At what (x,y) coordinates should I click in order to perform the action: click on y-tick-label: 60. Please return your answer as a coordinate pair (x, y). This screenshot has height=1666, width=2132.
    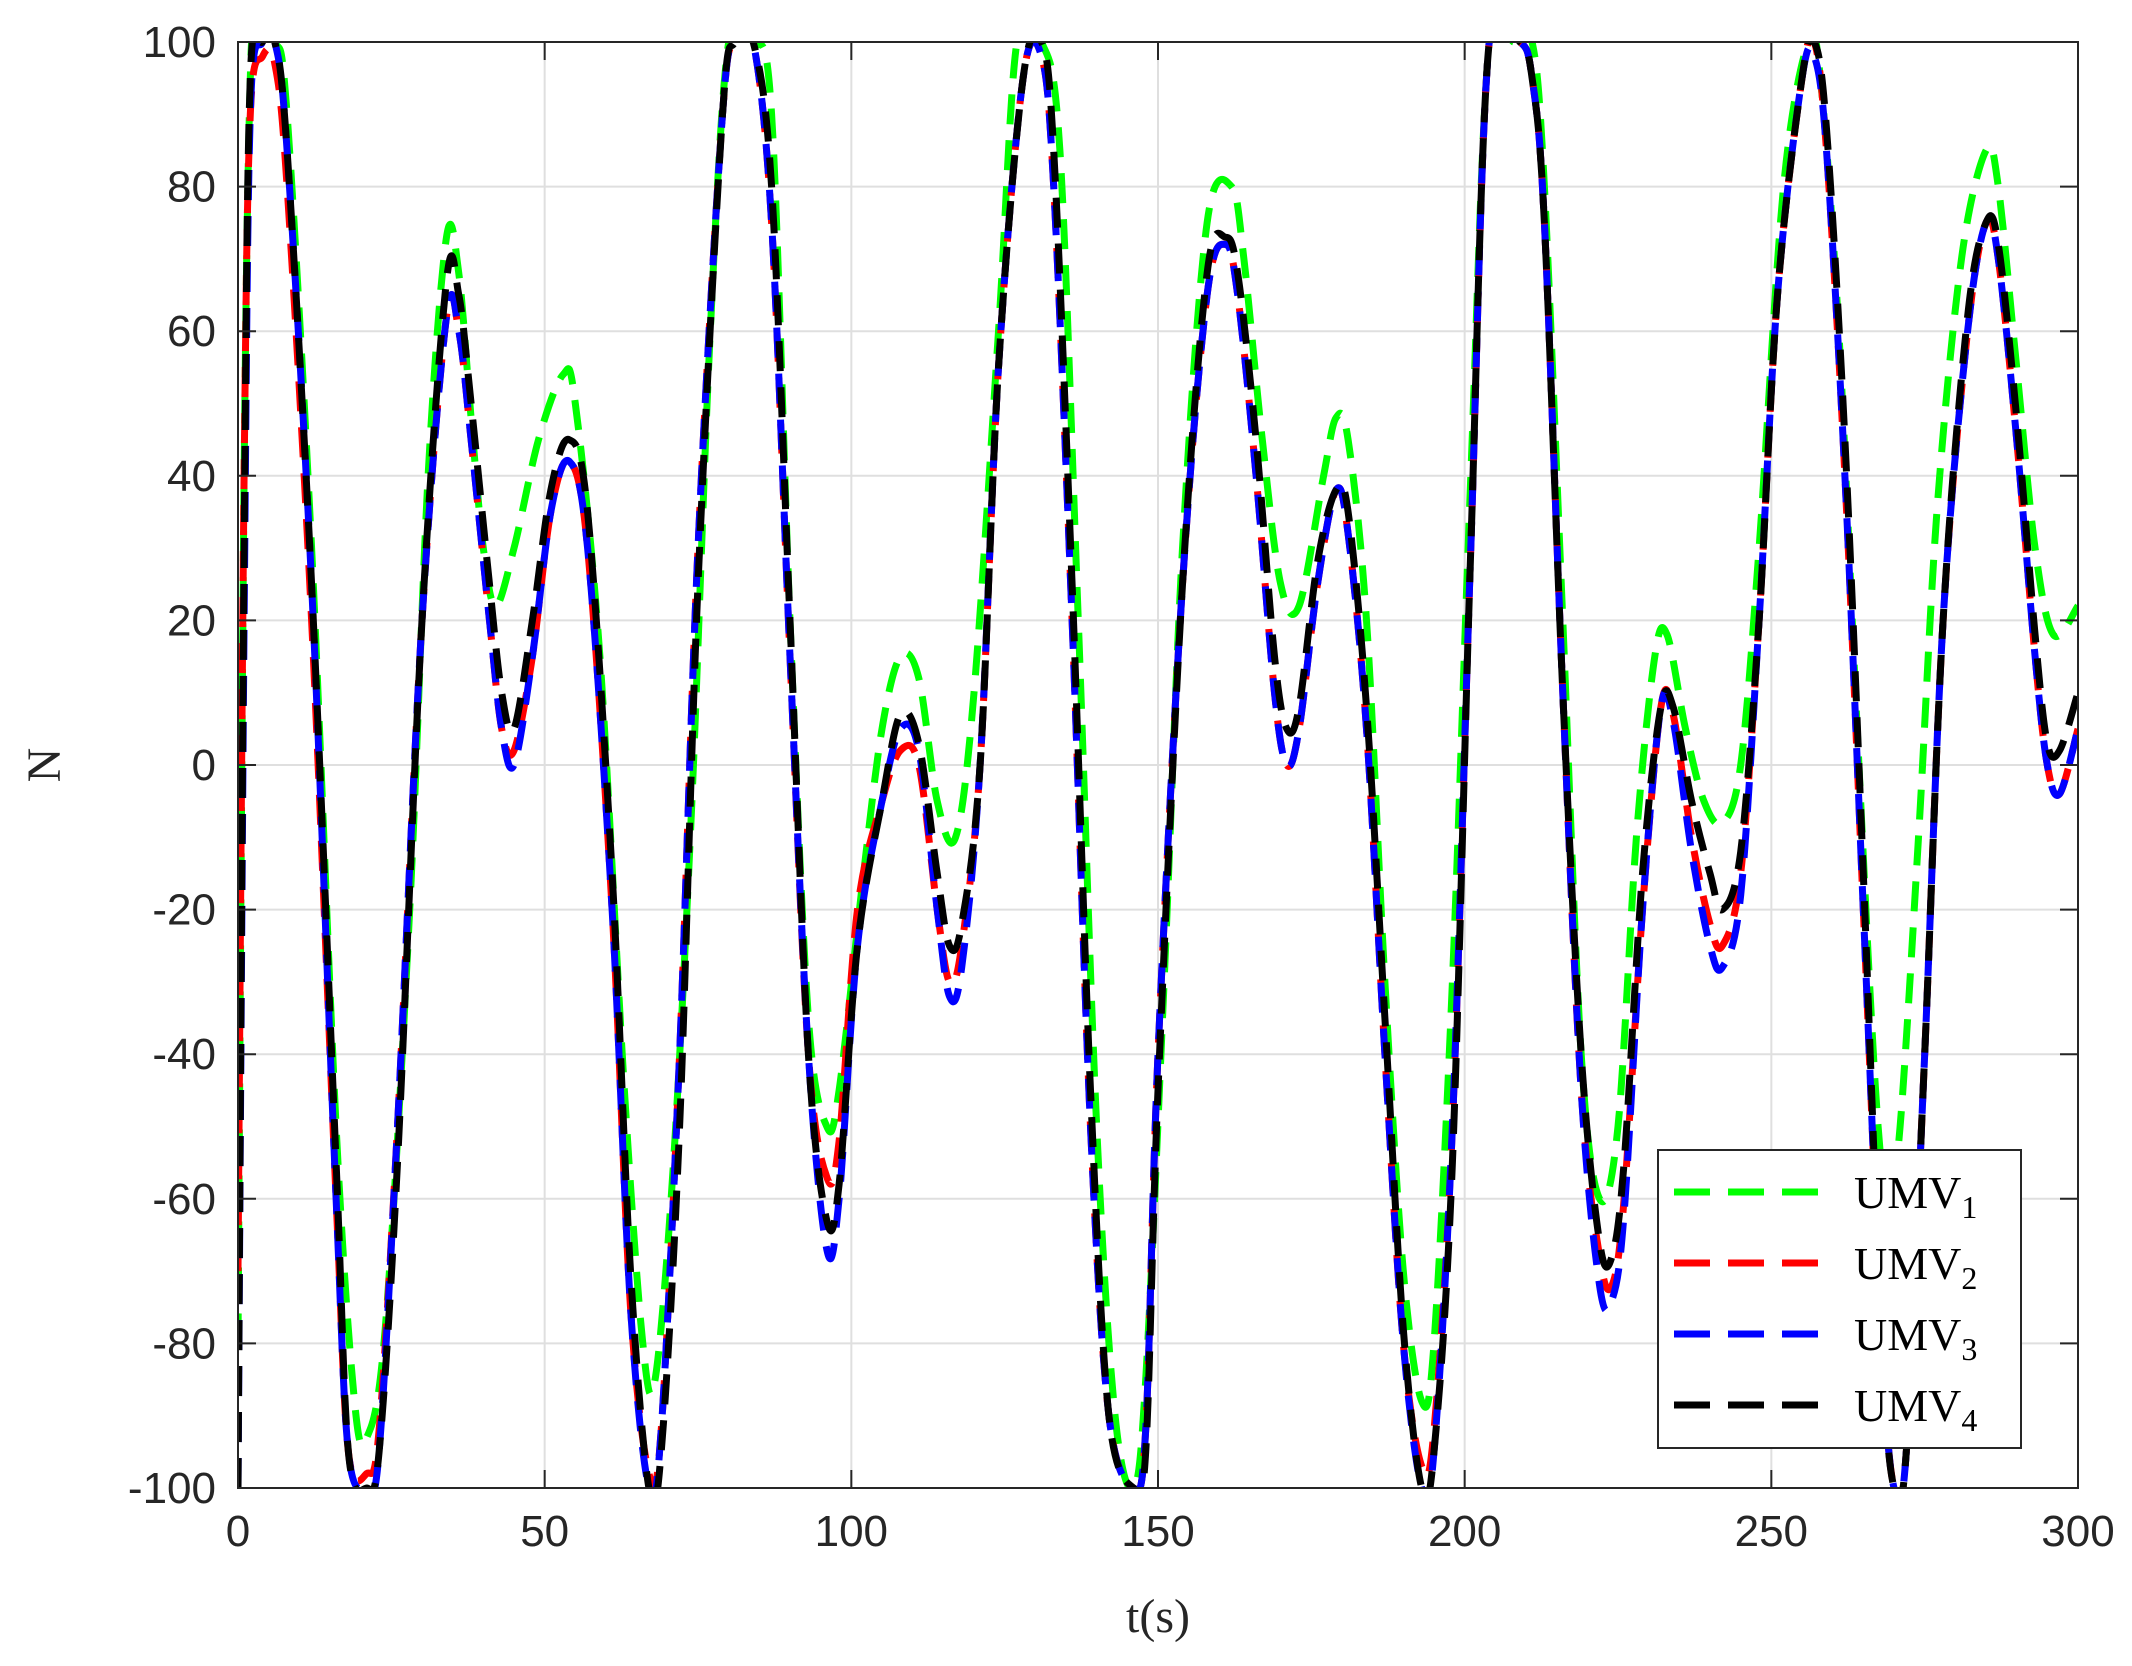
    Looking at the image, I should click on (191, 331).